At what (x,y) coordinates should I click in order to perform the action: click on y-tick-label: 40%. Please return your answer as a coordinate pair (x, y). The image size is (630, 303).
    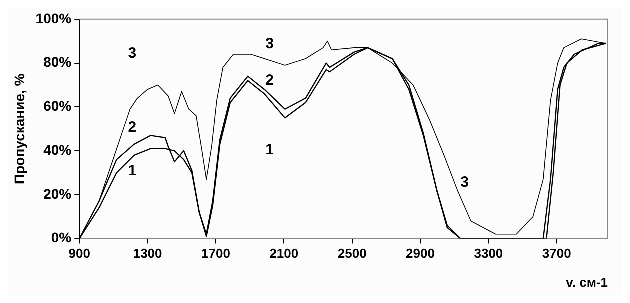
    Looking at the image, I should click on (58, 150).